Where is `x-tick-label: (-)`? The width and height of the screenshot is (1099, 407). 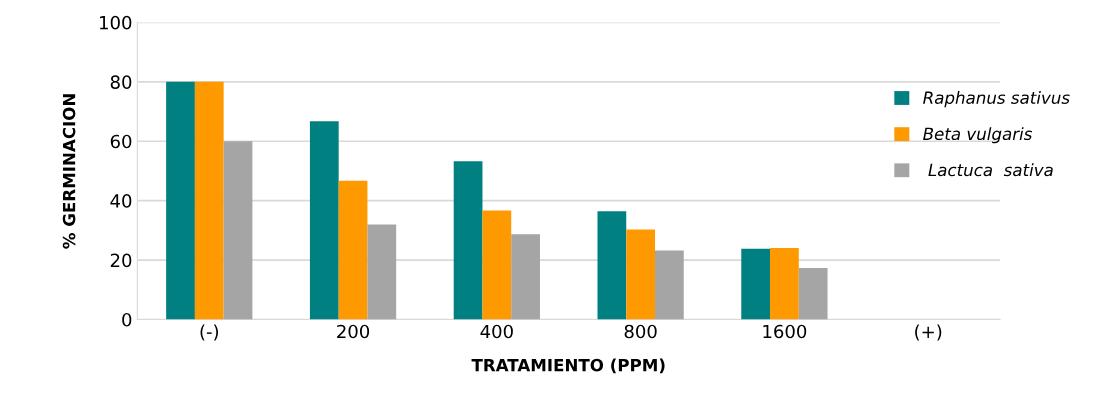 x-tick-label: (-) is located at coordinates (209, 332).